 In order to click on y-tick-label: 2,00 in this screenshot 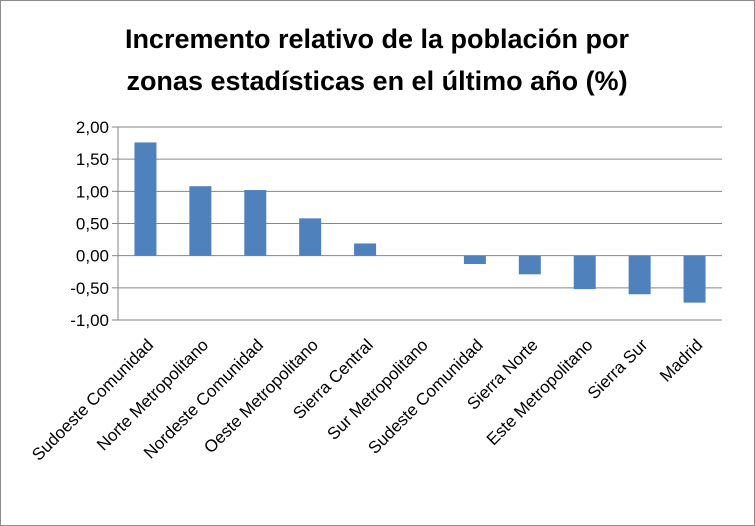, I will do `click(92, 127)`.